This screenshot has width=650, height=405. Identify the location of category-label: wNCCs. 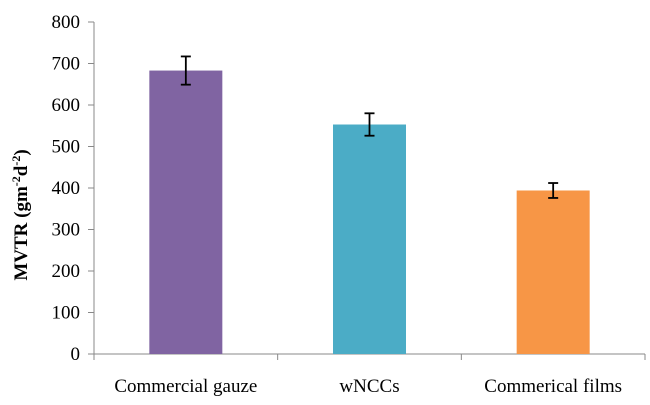
(369, 386).